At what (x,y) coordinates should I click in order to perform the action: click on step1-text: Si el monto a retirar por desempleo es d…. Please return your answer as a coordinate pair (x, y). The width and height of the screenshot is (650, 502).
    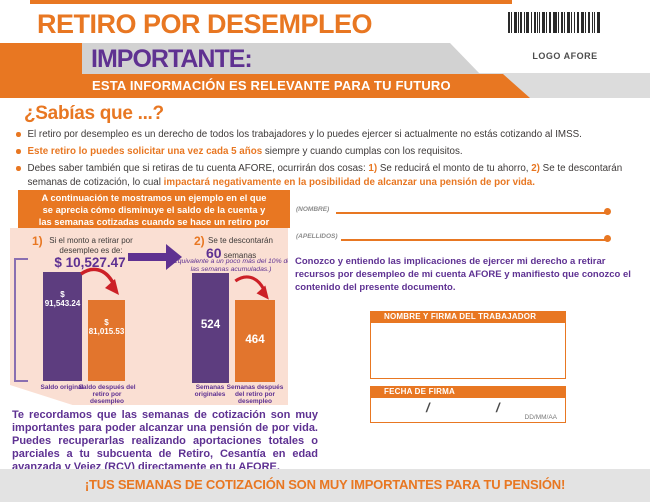
    Looking at the image, I should click on (91, 245).